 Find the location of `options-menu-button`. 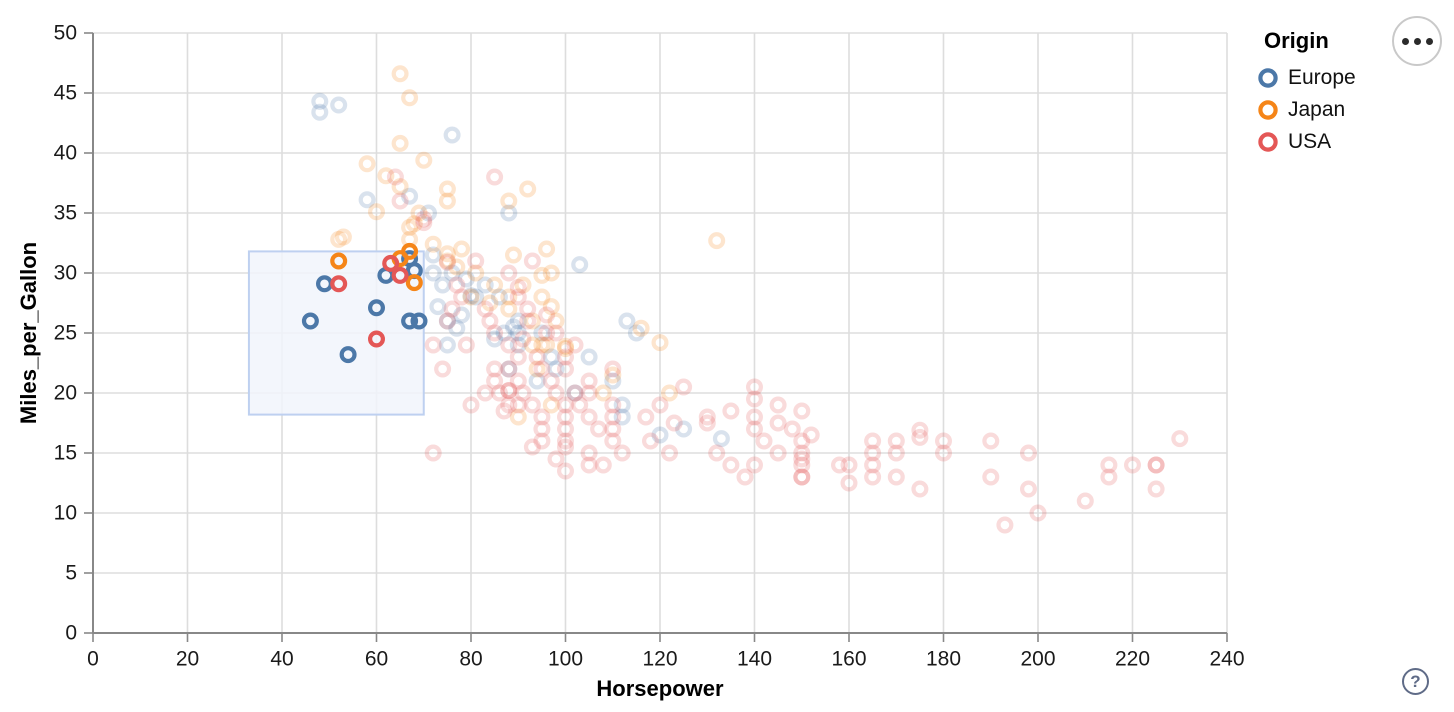

options-menu-button is located at coordinates (1417, 41).